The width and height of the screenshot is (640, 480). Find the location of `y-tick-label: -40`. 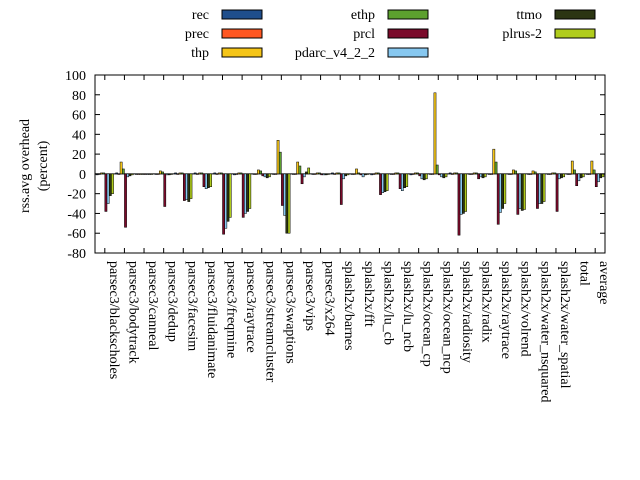

y-tick-label: -40 is located at coordinates (76, 214).